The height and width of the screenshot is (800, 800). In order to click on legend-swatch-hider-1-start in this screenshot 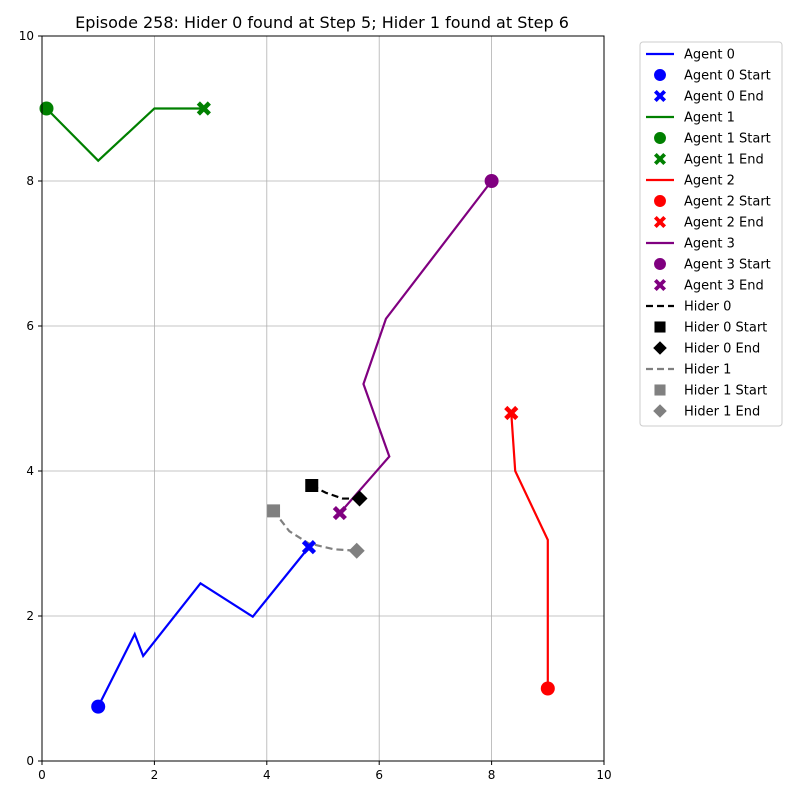, I will do `click(660, 390)`.